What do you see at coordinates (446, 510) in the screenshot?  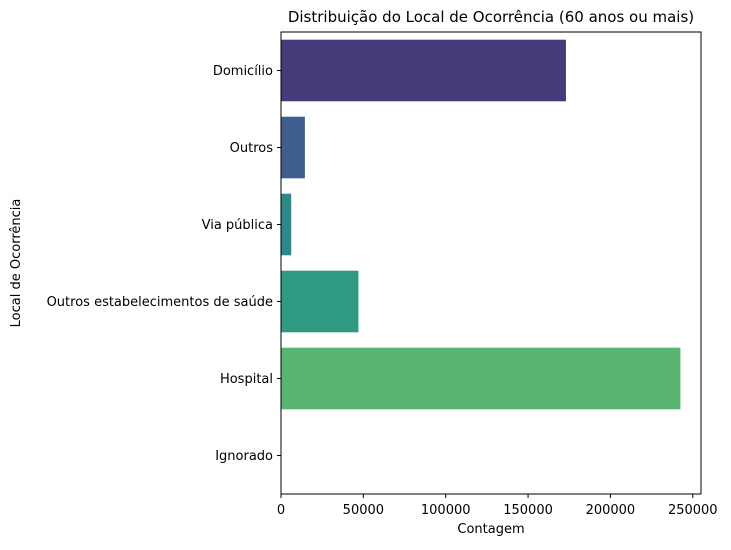 I see `x-tick-label: 100000` at bounding box center [446, 510].